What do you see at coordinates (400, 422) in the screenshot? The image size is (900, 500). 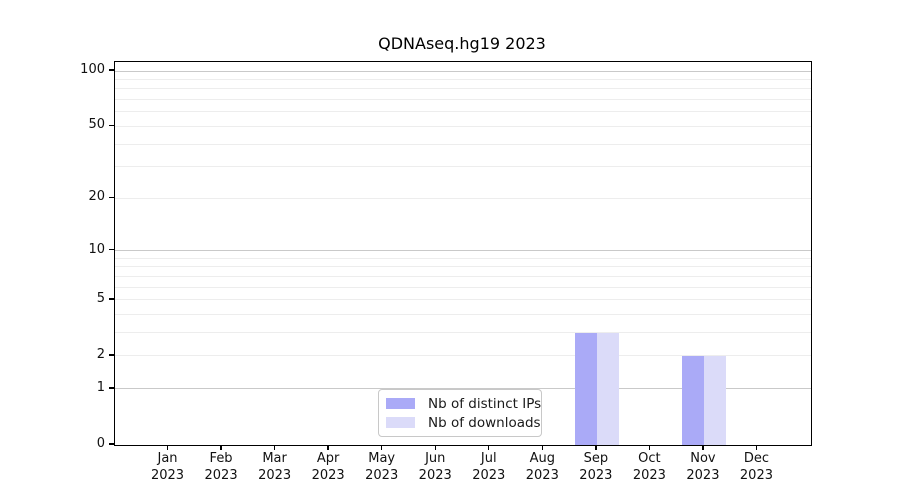 I see `legend-swatch-downloads` at bounding box center [400, 422].